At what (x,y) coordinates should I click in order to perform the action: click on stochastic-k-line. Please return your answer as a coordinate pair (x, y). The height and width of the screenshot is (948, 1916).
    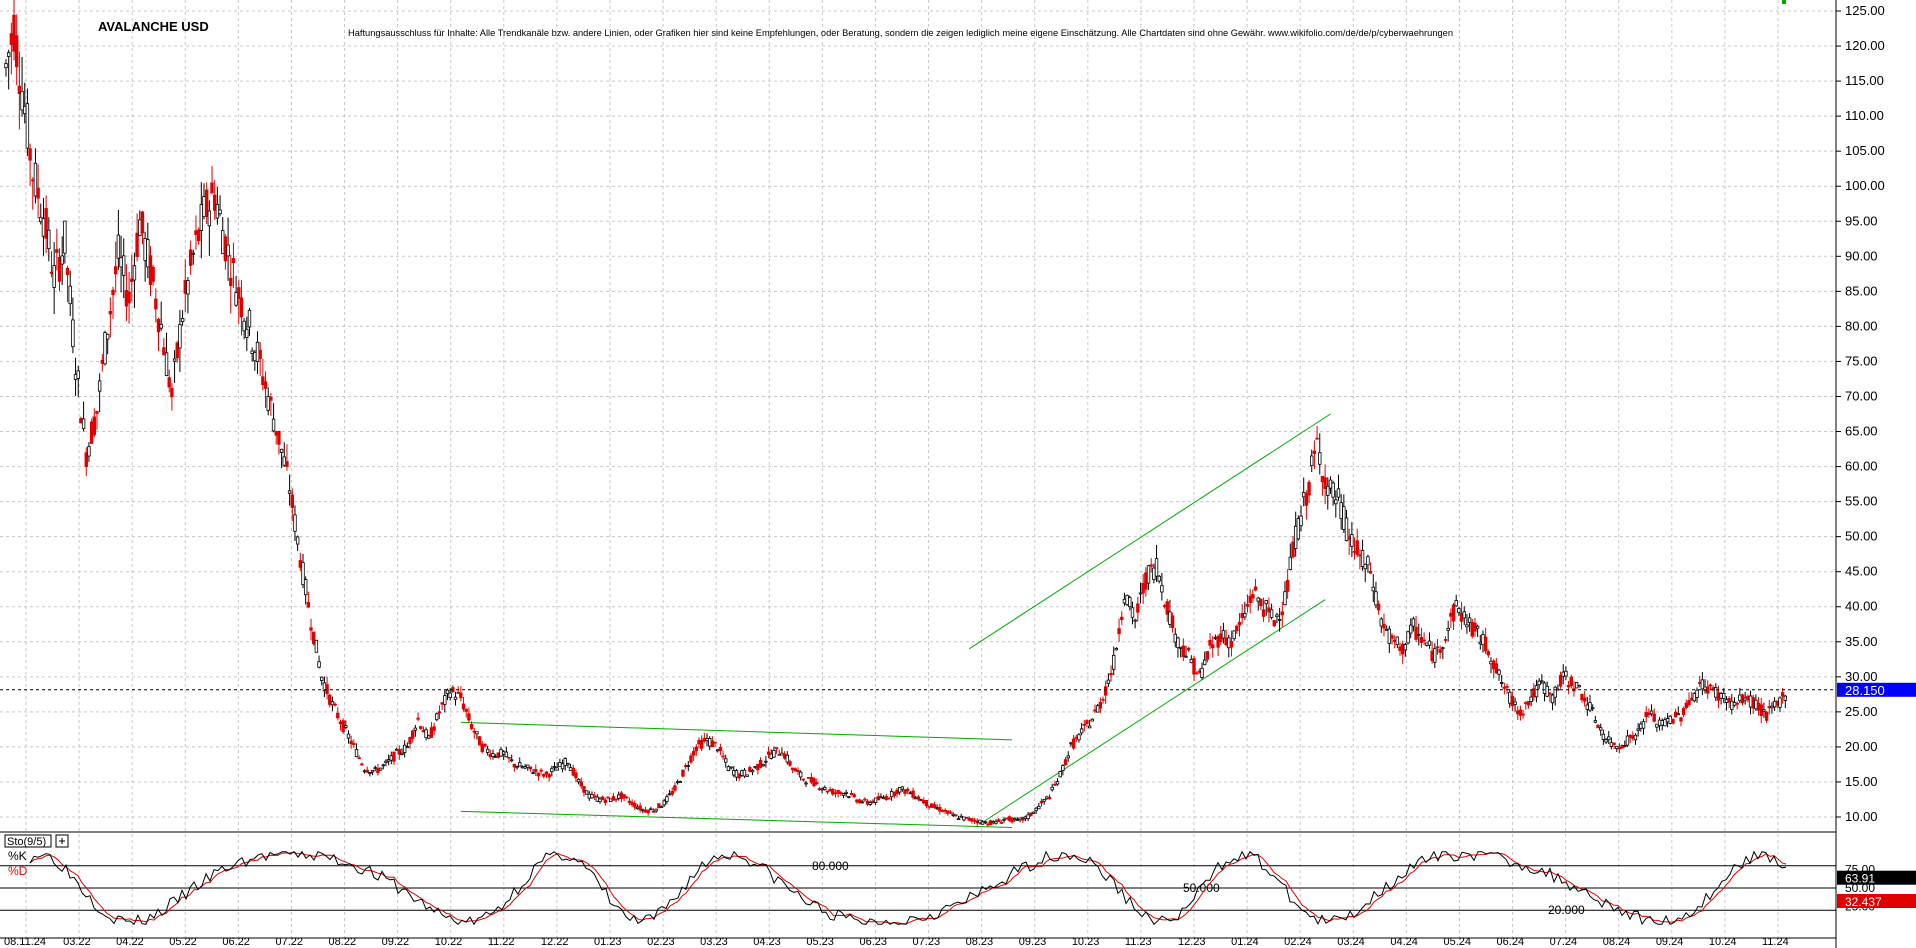
    Looking at the image, I should click on (908, 888).